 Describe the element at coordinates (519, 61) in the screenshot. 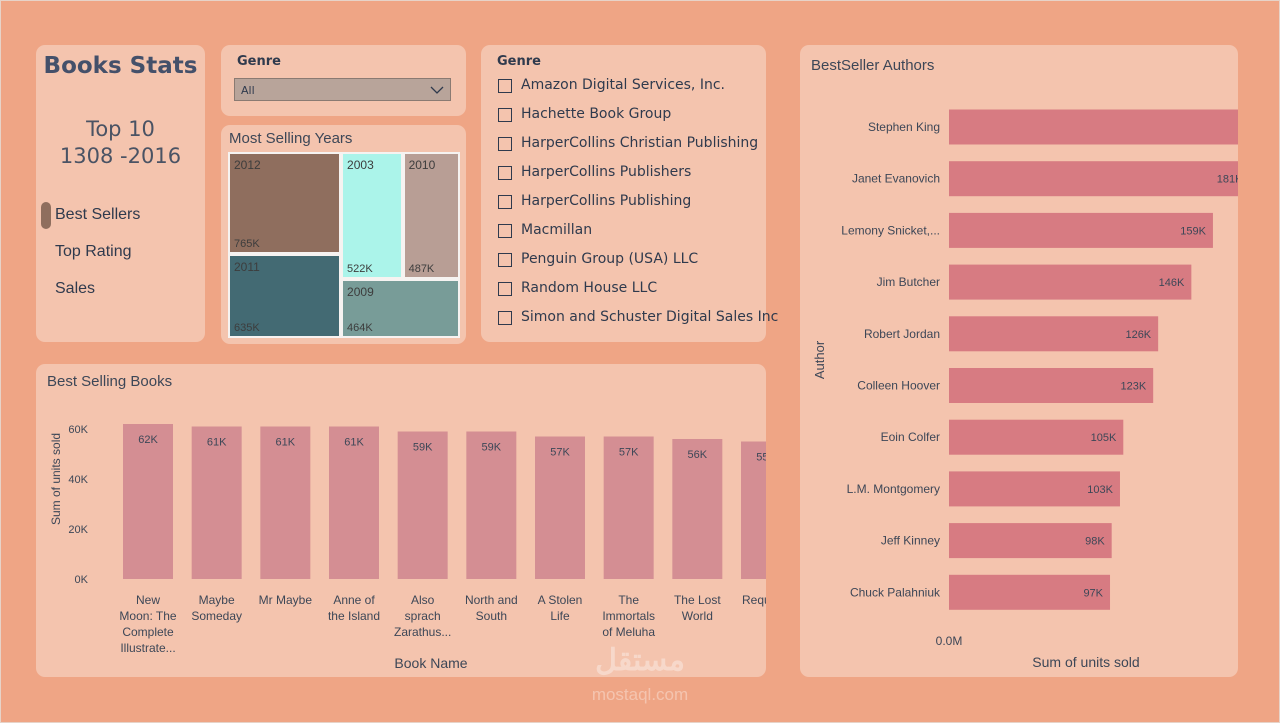

I see `publisher-filter-label: Genre` at that location.